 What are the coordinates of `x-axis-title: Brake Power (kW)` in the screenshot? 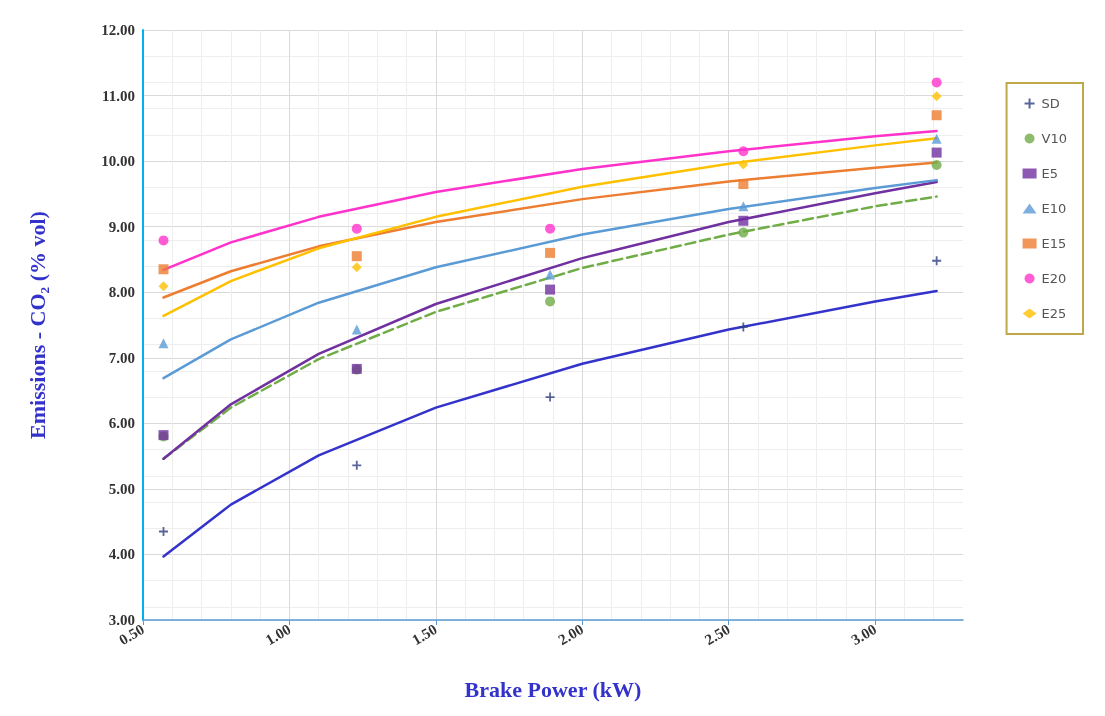 It's located at (553, 689).